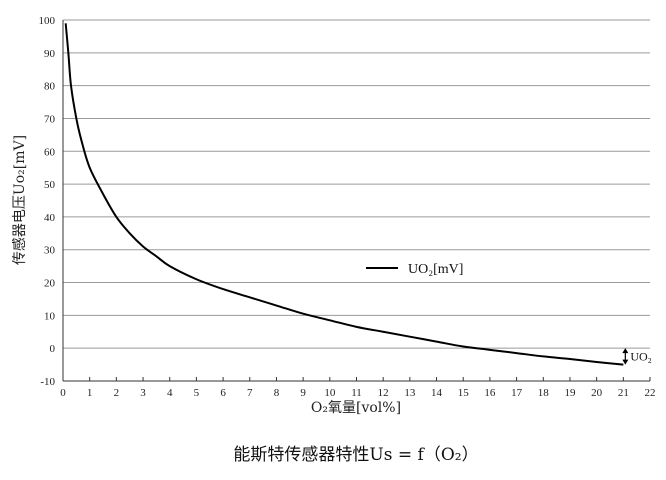 The image size is (666, 480). Describe the element at coordinates (223, 393) in the screenshot. I see `x-tick-label-6: 6` at that location.